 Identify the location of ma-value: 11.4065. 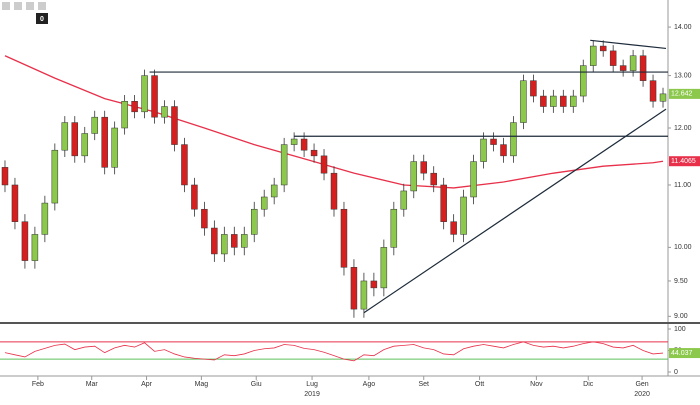
(683, 161).